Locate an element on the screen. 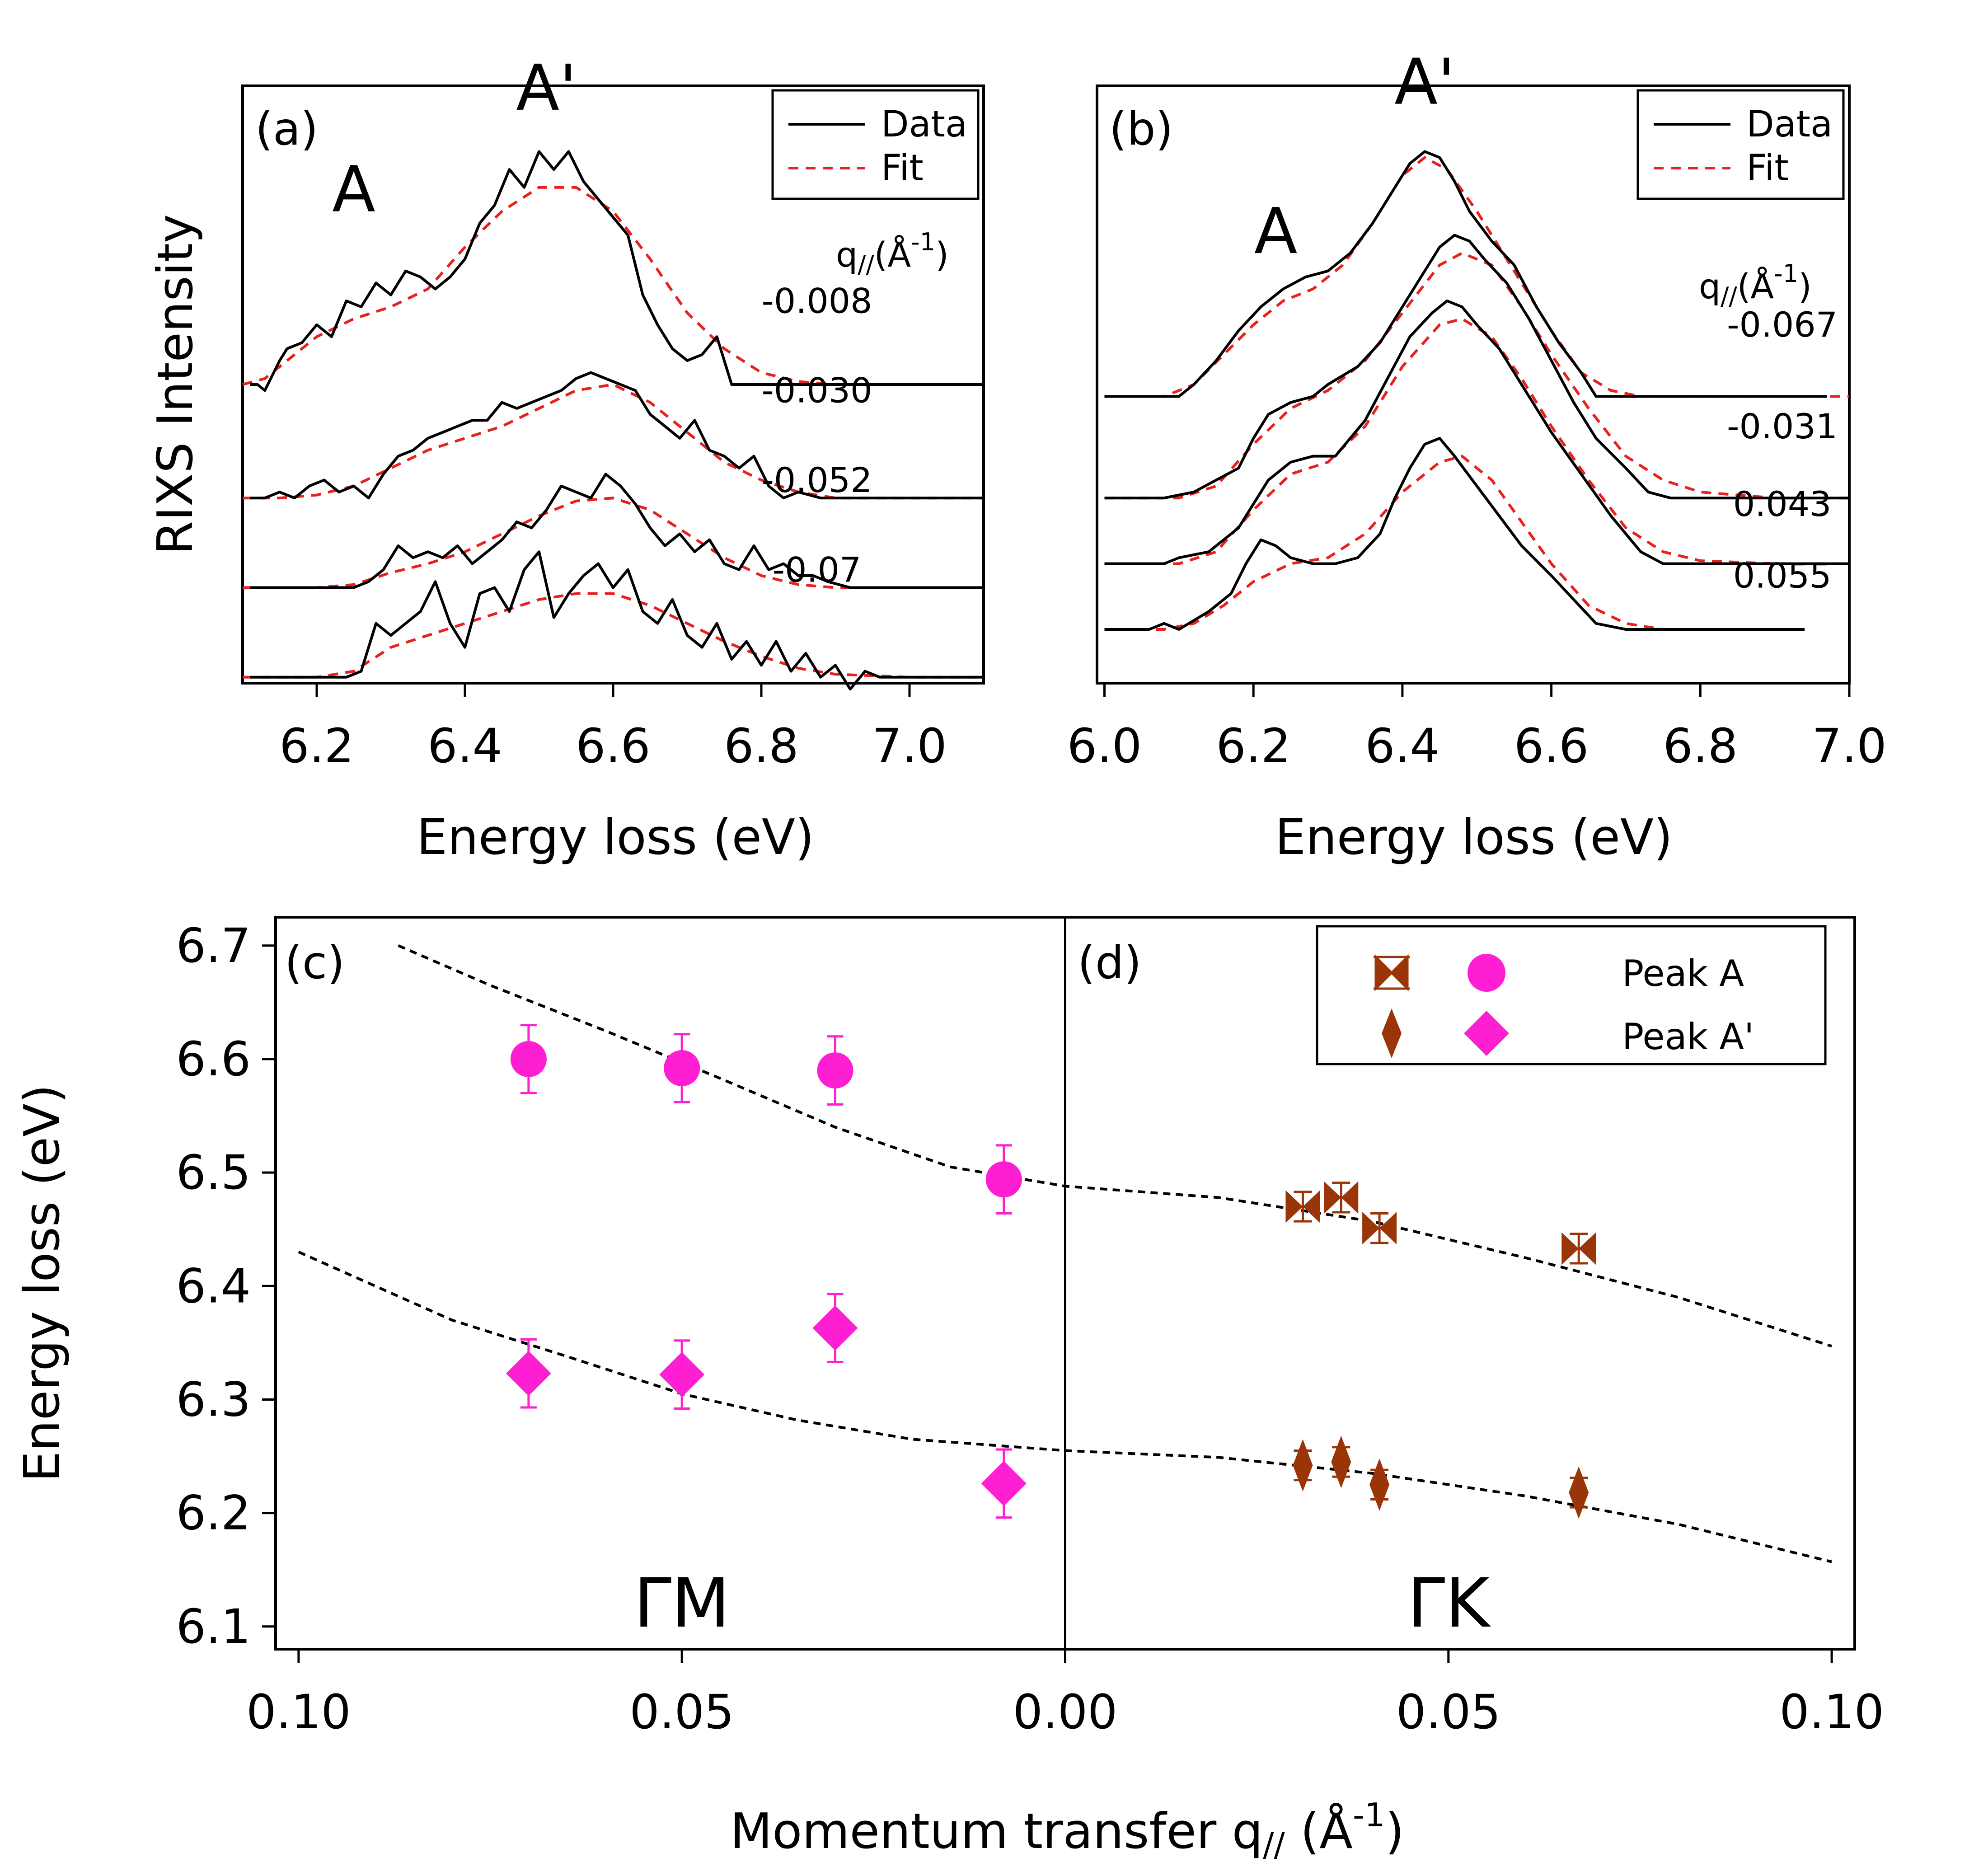 This screenshot has height=1876, width=1988. y-tick-label: 6.6 is located at coordinates (213, 1060).